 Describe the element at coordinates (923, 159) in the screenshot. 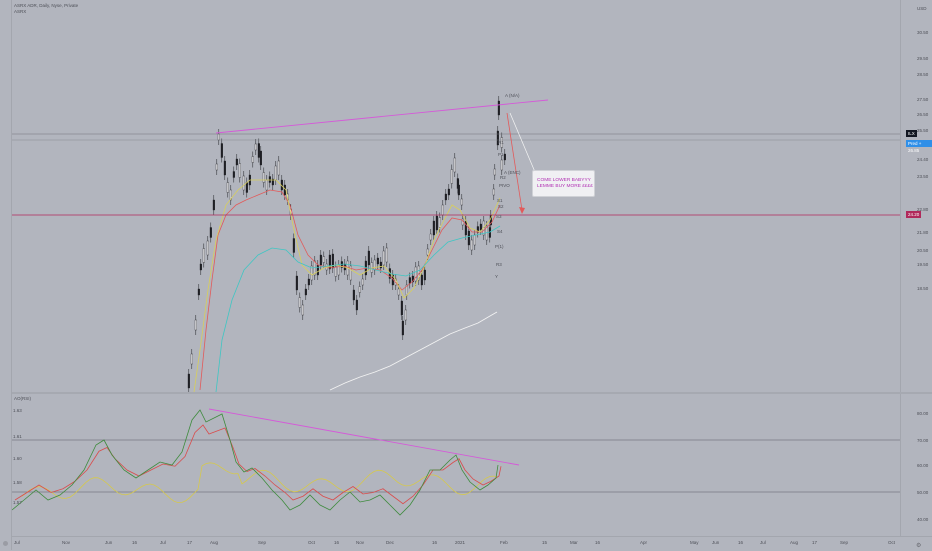

I see `price-scale-label: 24.40` at that location.